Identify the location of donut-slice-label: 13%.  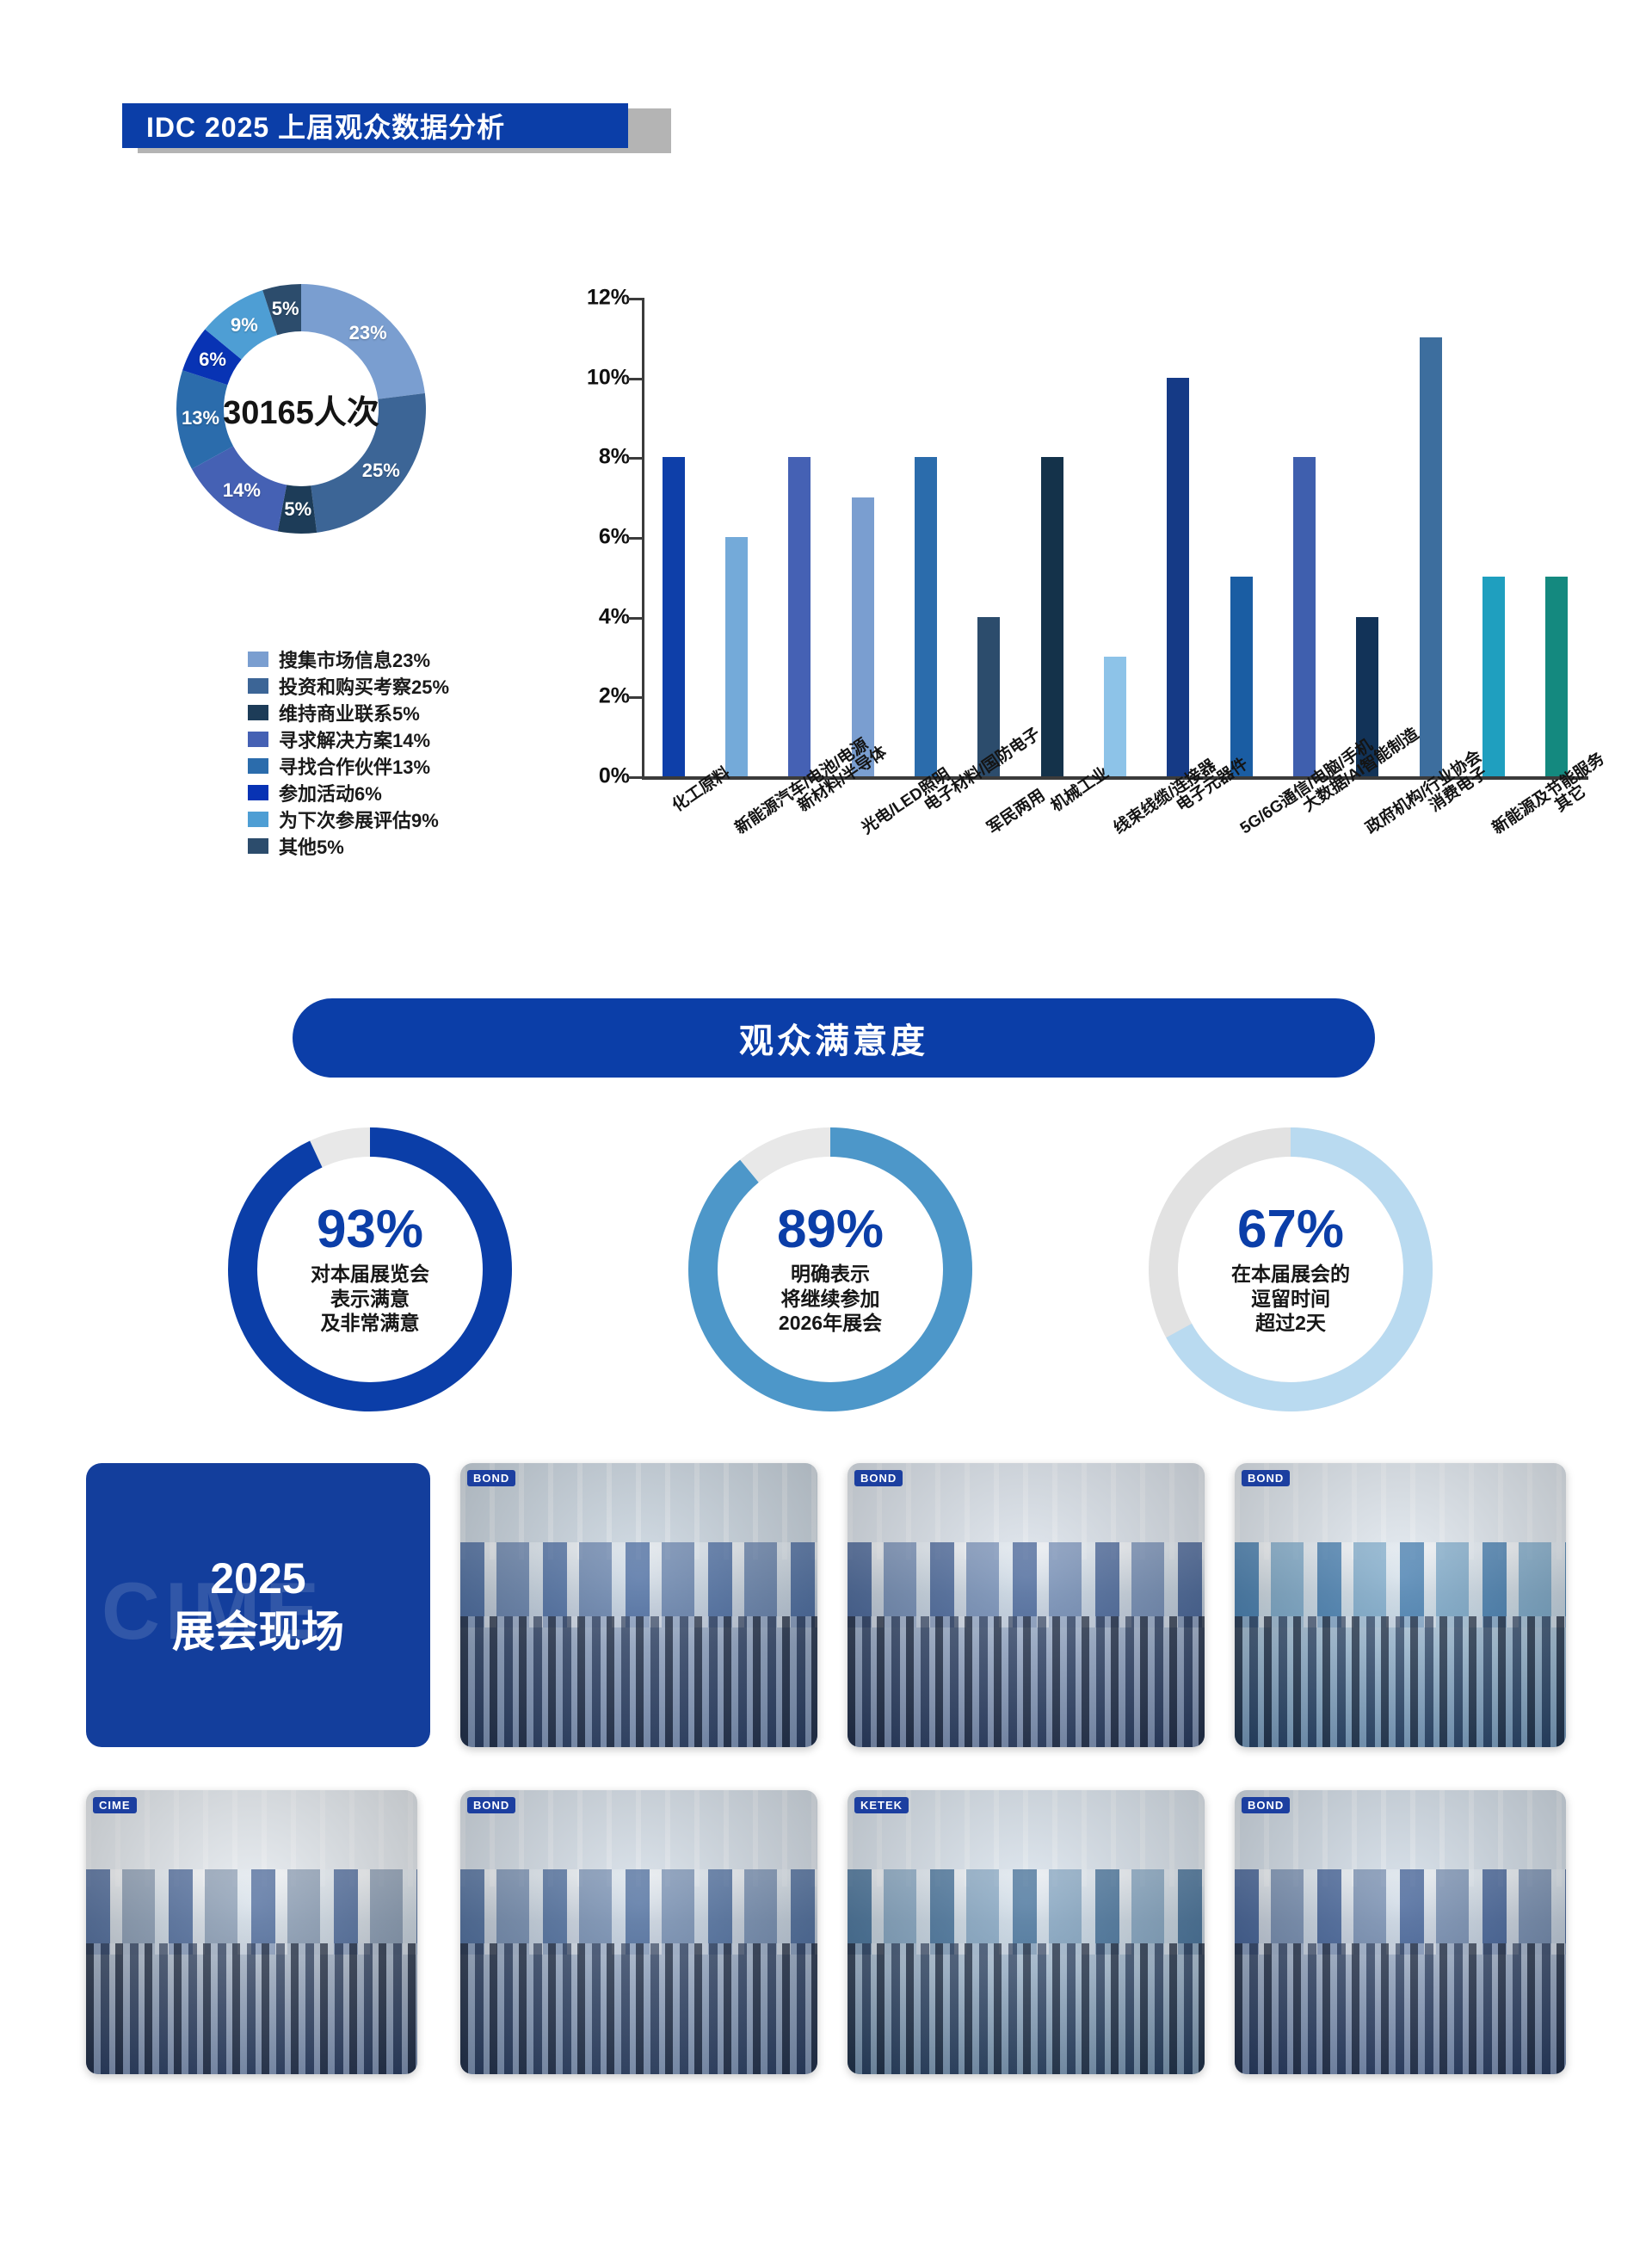
(200, 418).